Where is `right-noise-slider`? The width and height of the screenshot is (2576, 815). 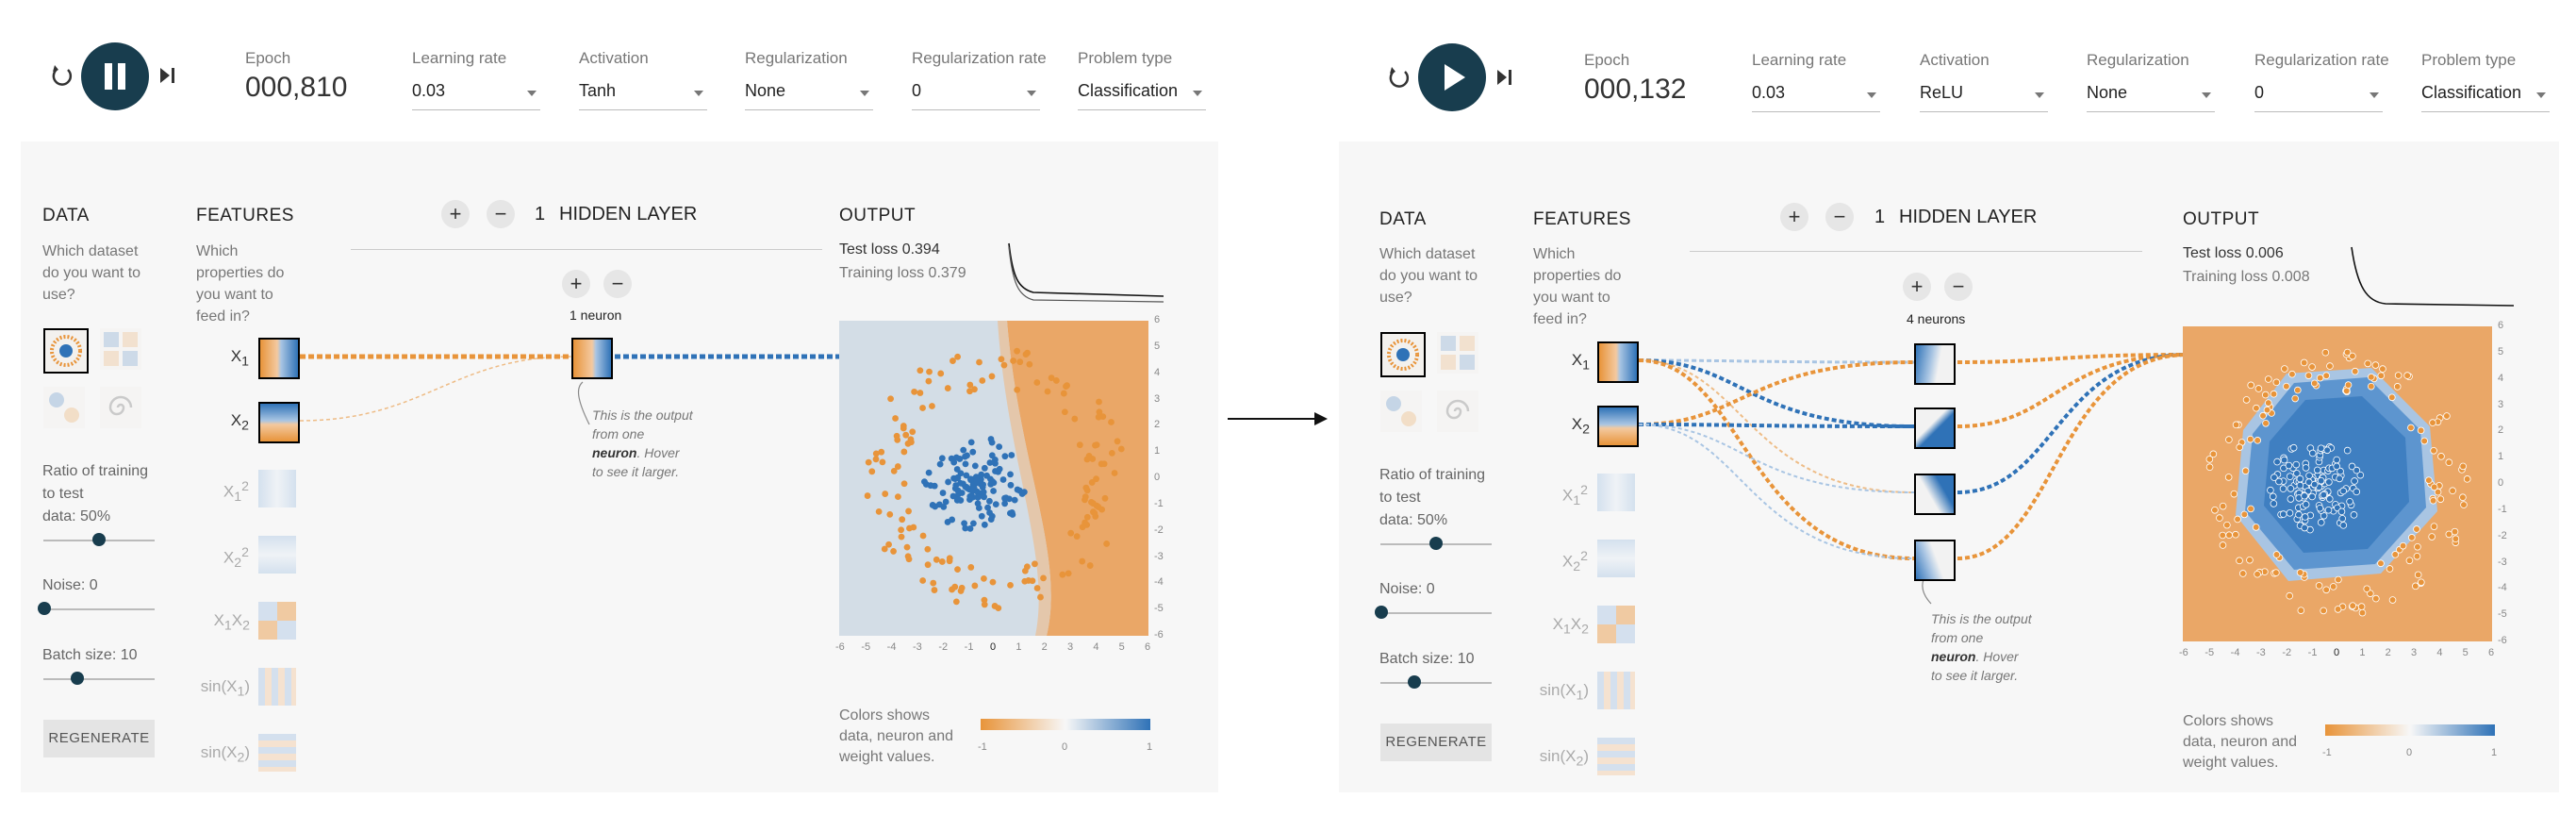
right-noise-slider is located at coordinates (1436, 613).